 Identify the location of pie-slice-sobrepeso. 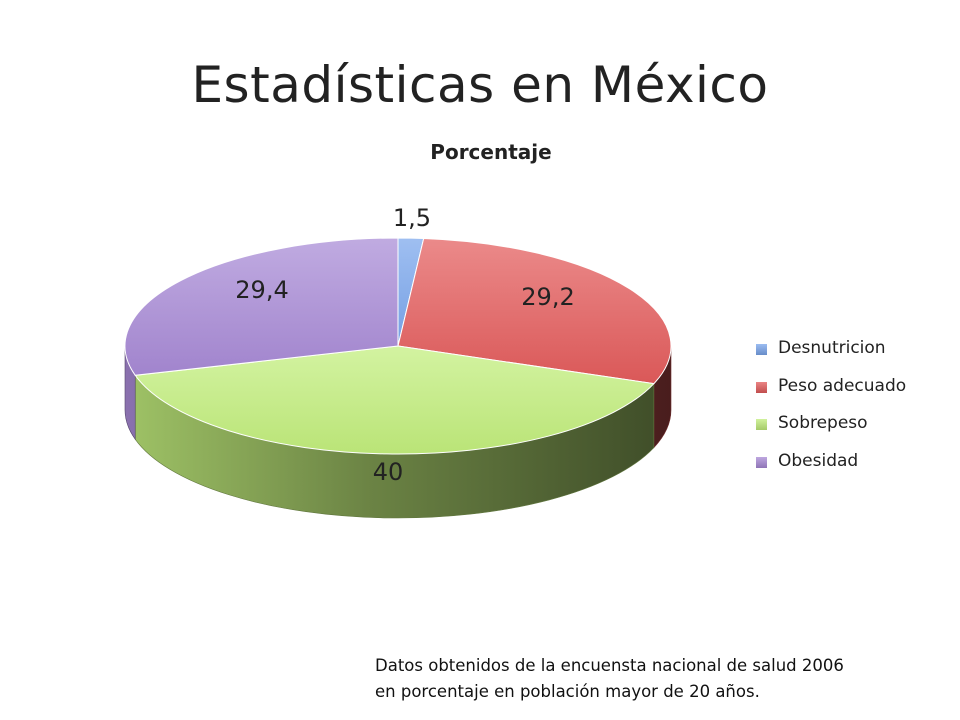
(394, 400).